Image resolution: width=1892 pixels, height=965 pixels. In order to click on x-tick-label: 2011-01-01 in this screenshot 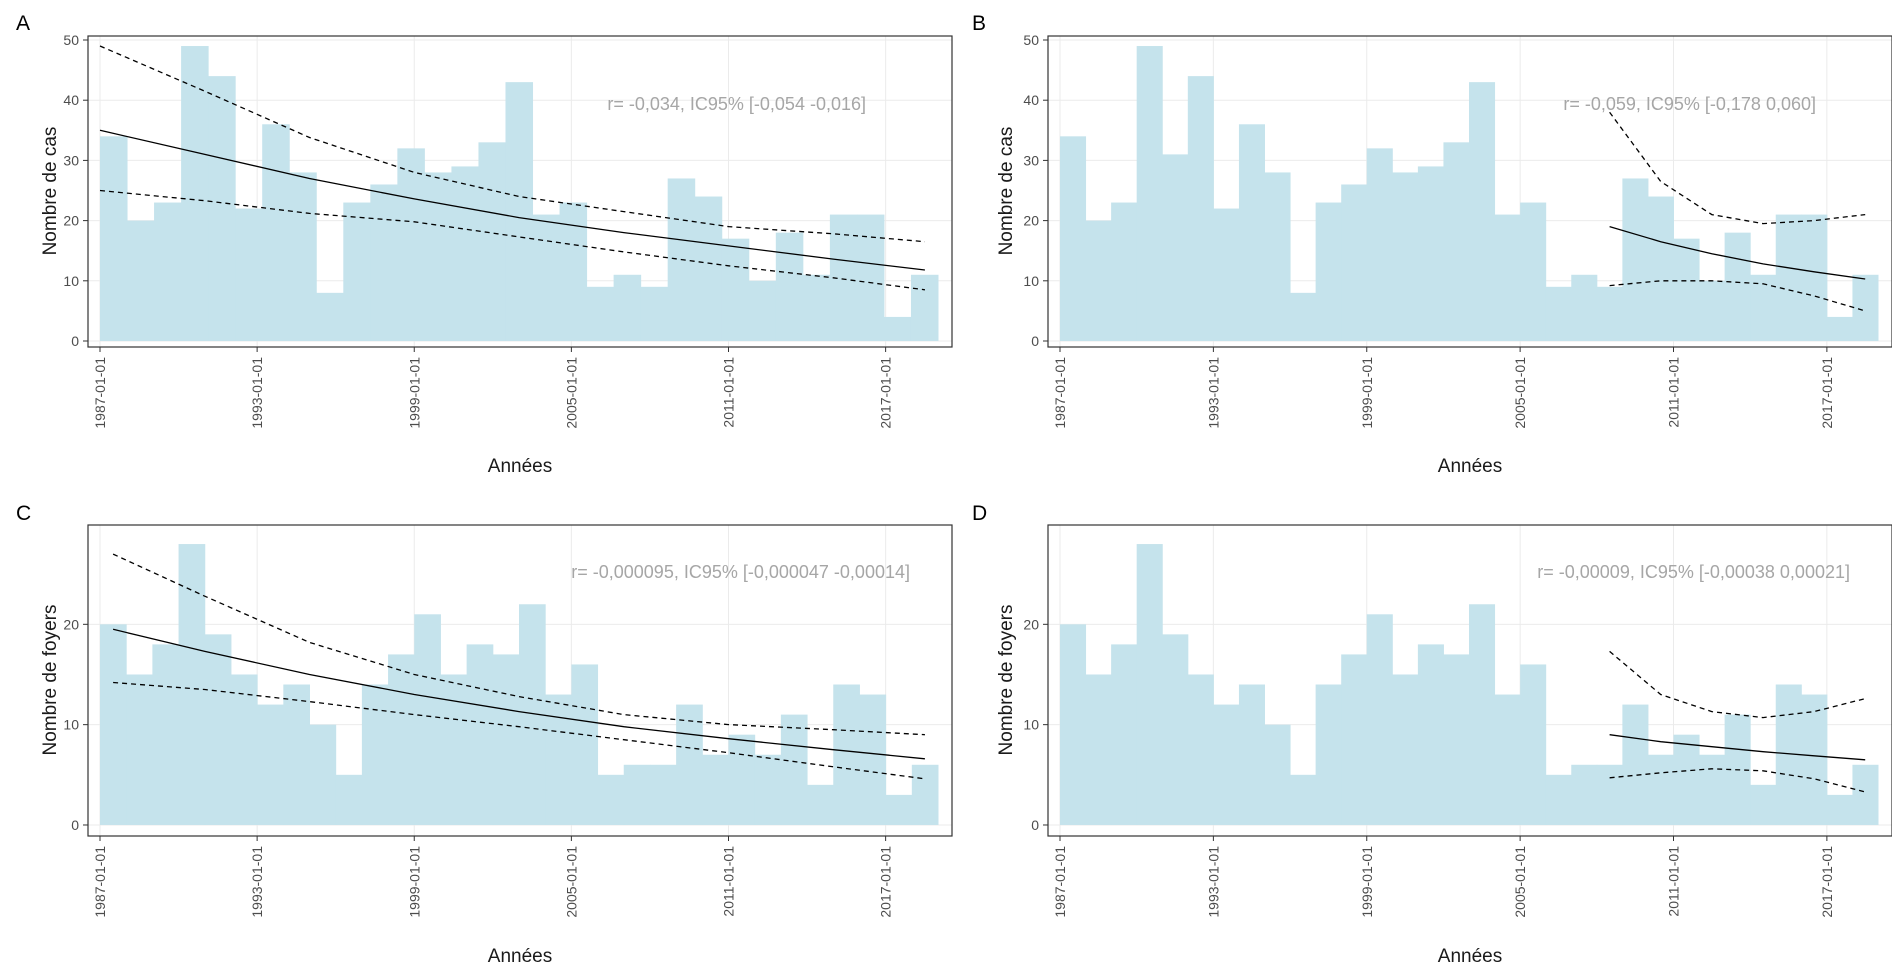, I will do `click(729, 881)`.